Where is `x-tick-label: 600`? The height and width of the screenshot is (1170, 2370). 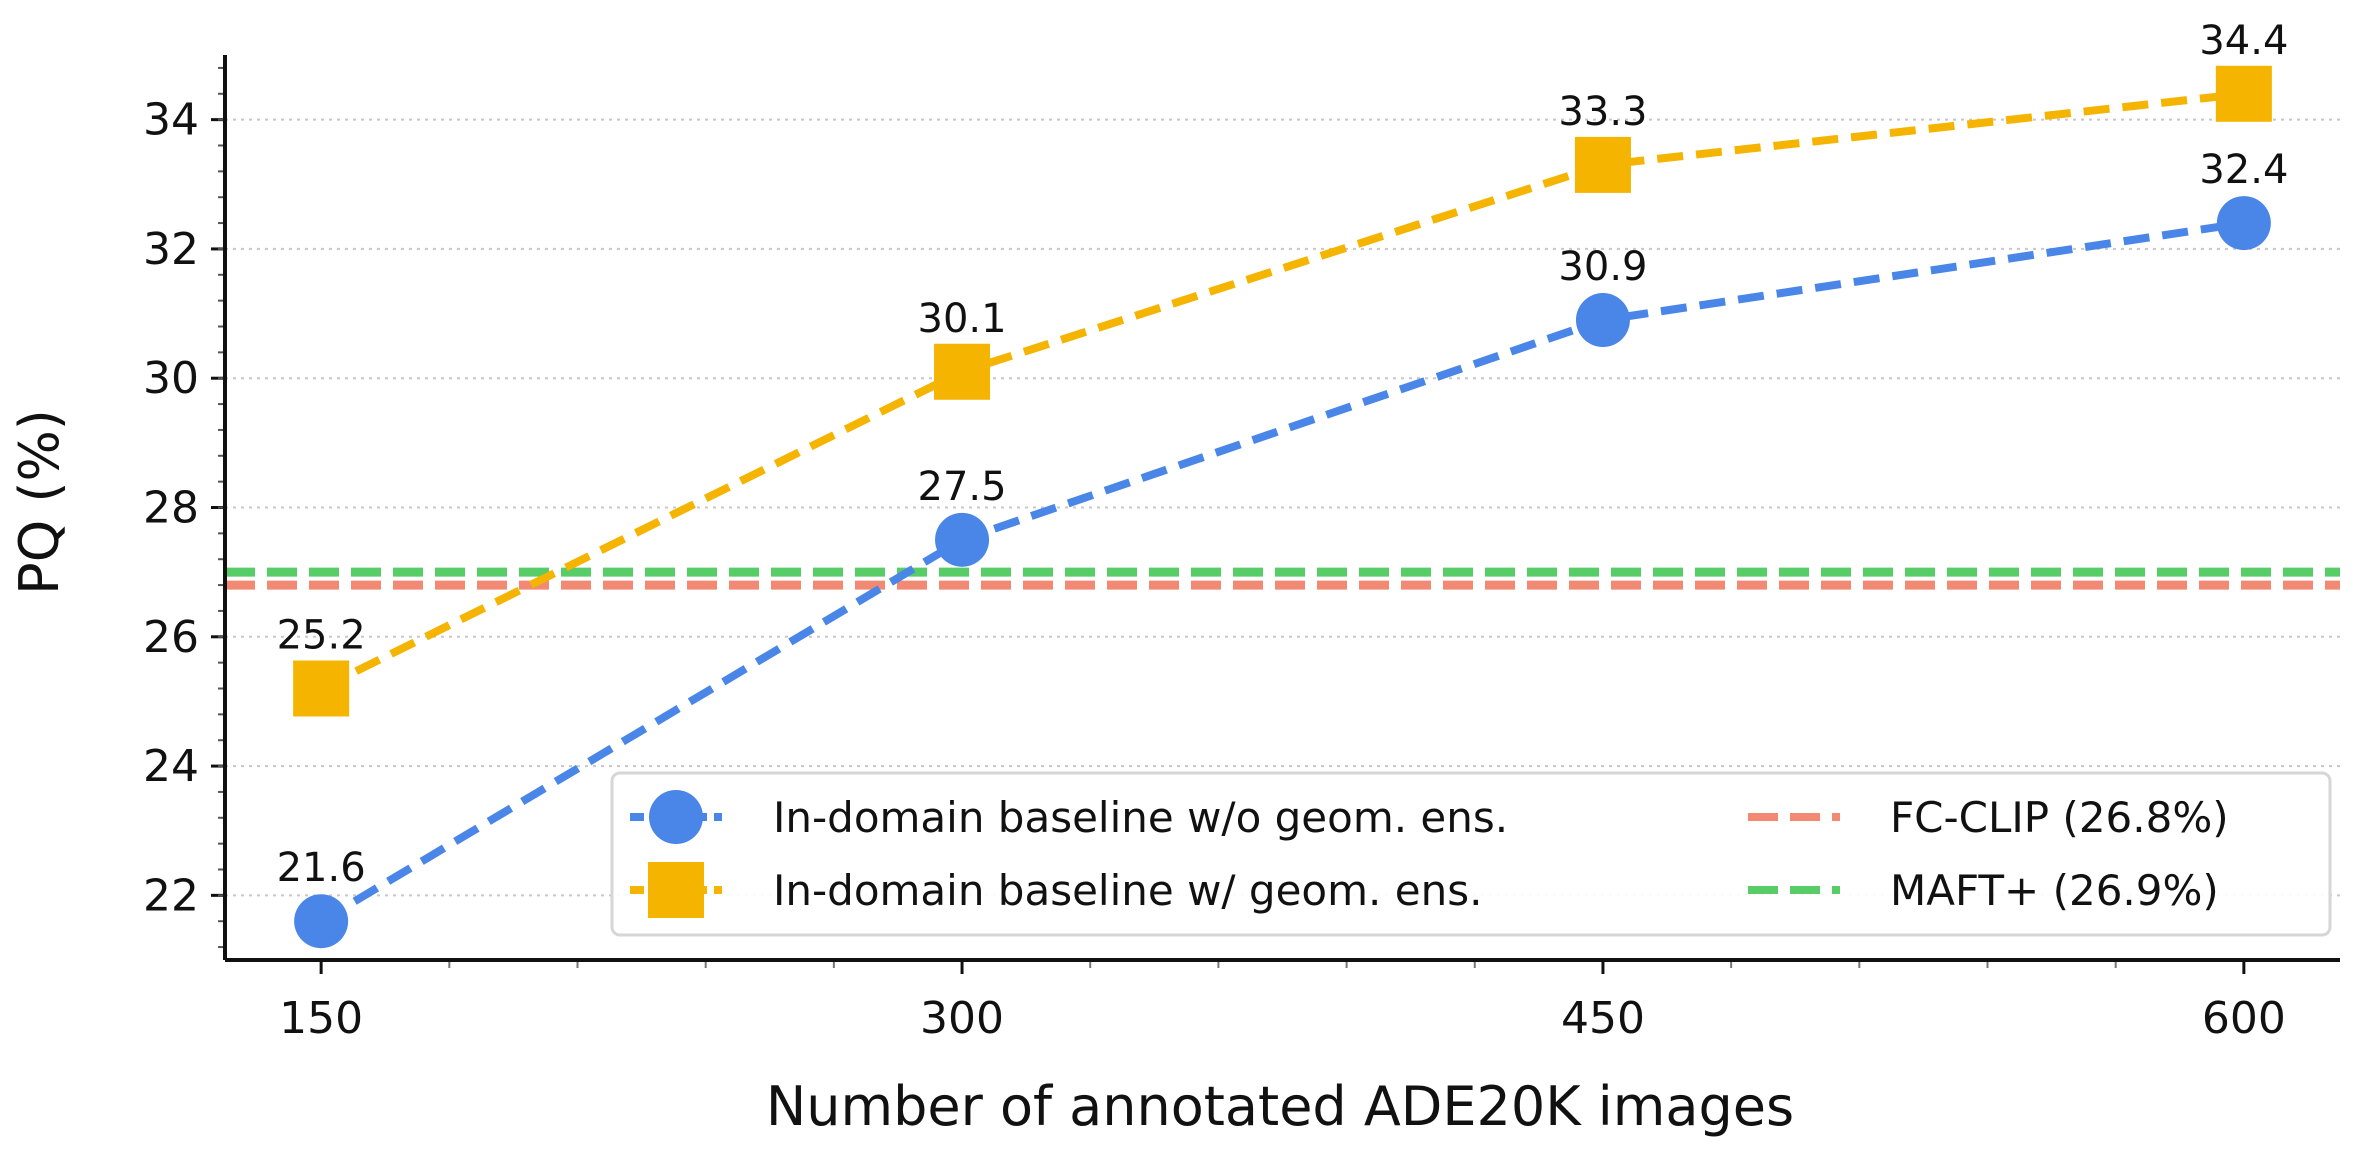 x-tick-label: 600 is located at coordinates (2244, 1018).